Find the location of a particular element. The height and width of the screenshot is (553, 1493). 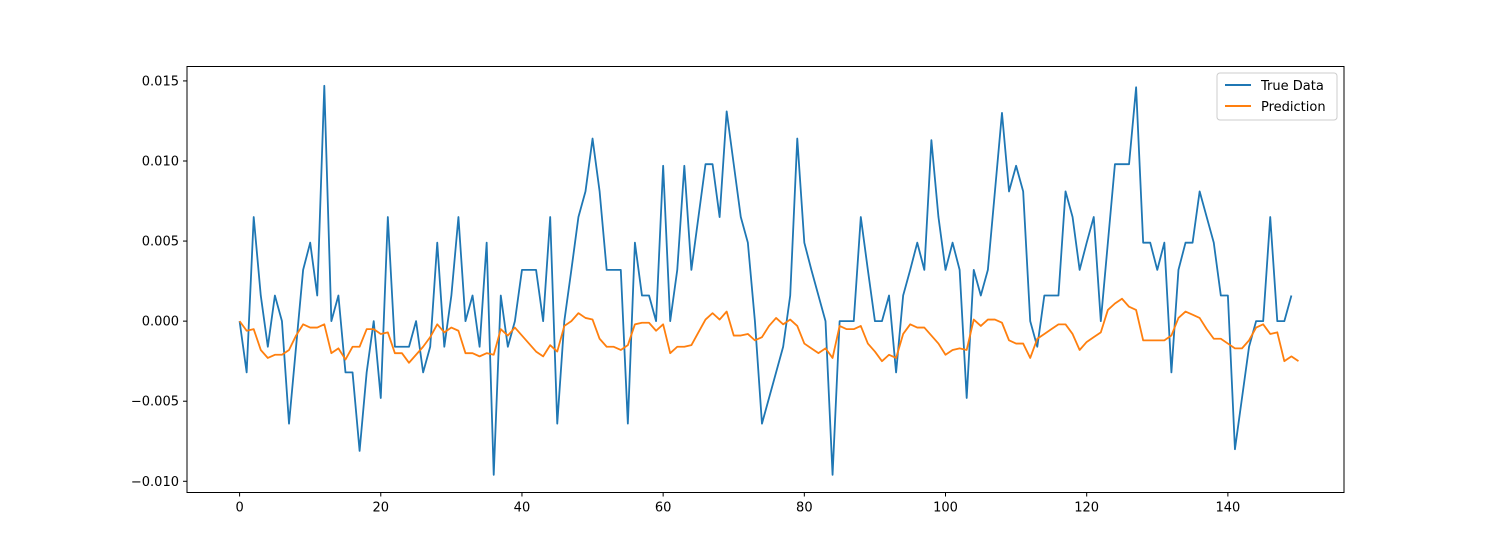

y-tick-label: −0.005 is located at coordinates (155, 402).